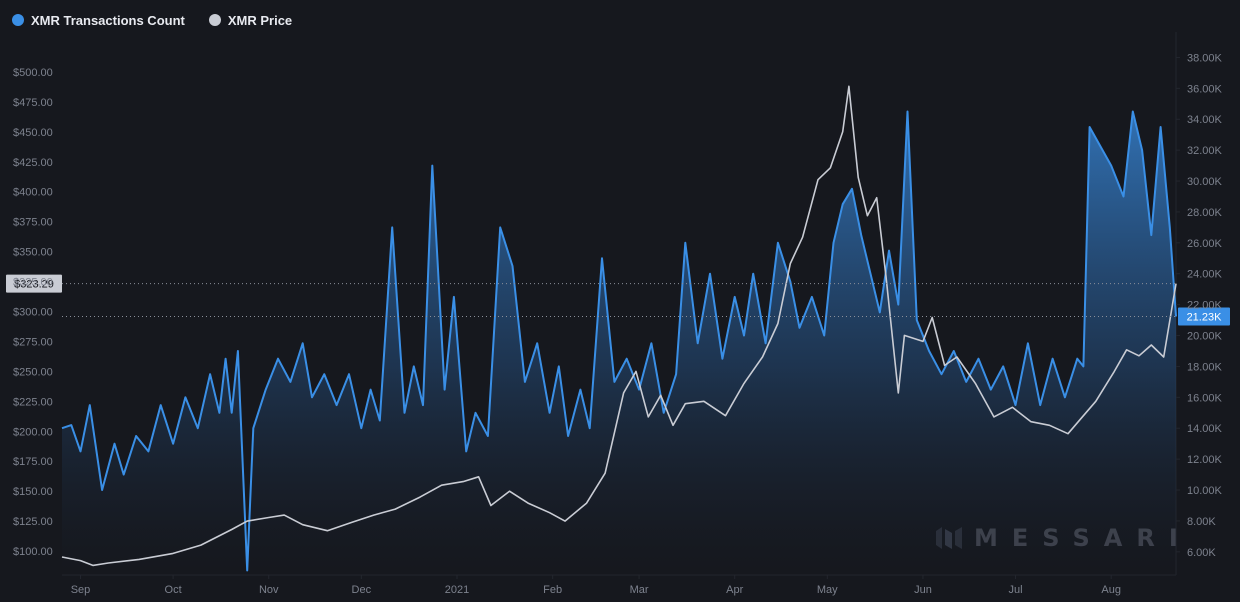  I want to click on left-axis-tick-label: $475.00, so click(33, 103).